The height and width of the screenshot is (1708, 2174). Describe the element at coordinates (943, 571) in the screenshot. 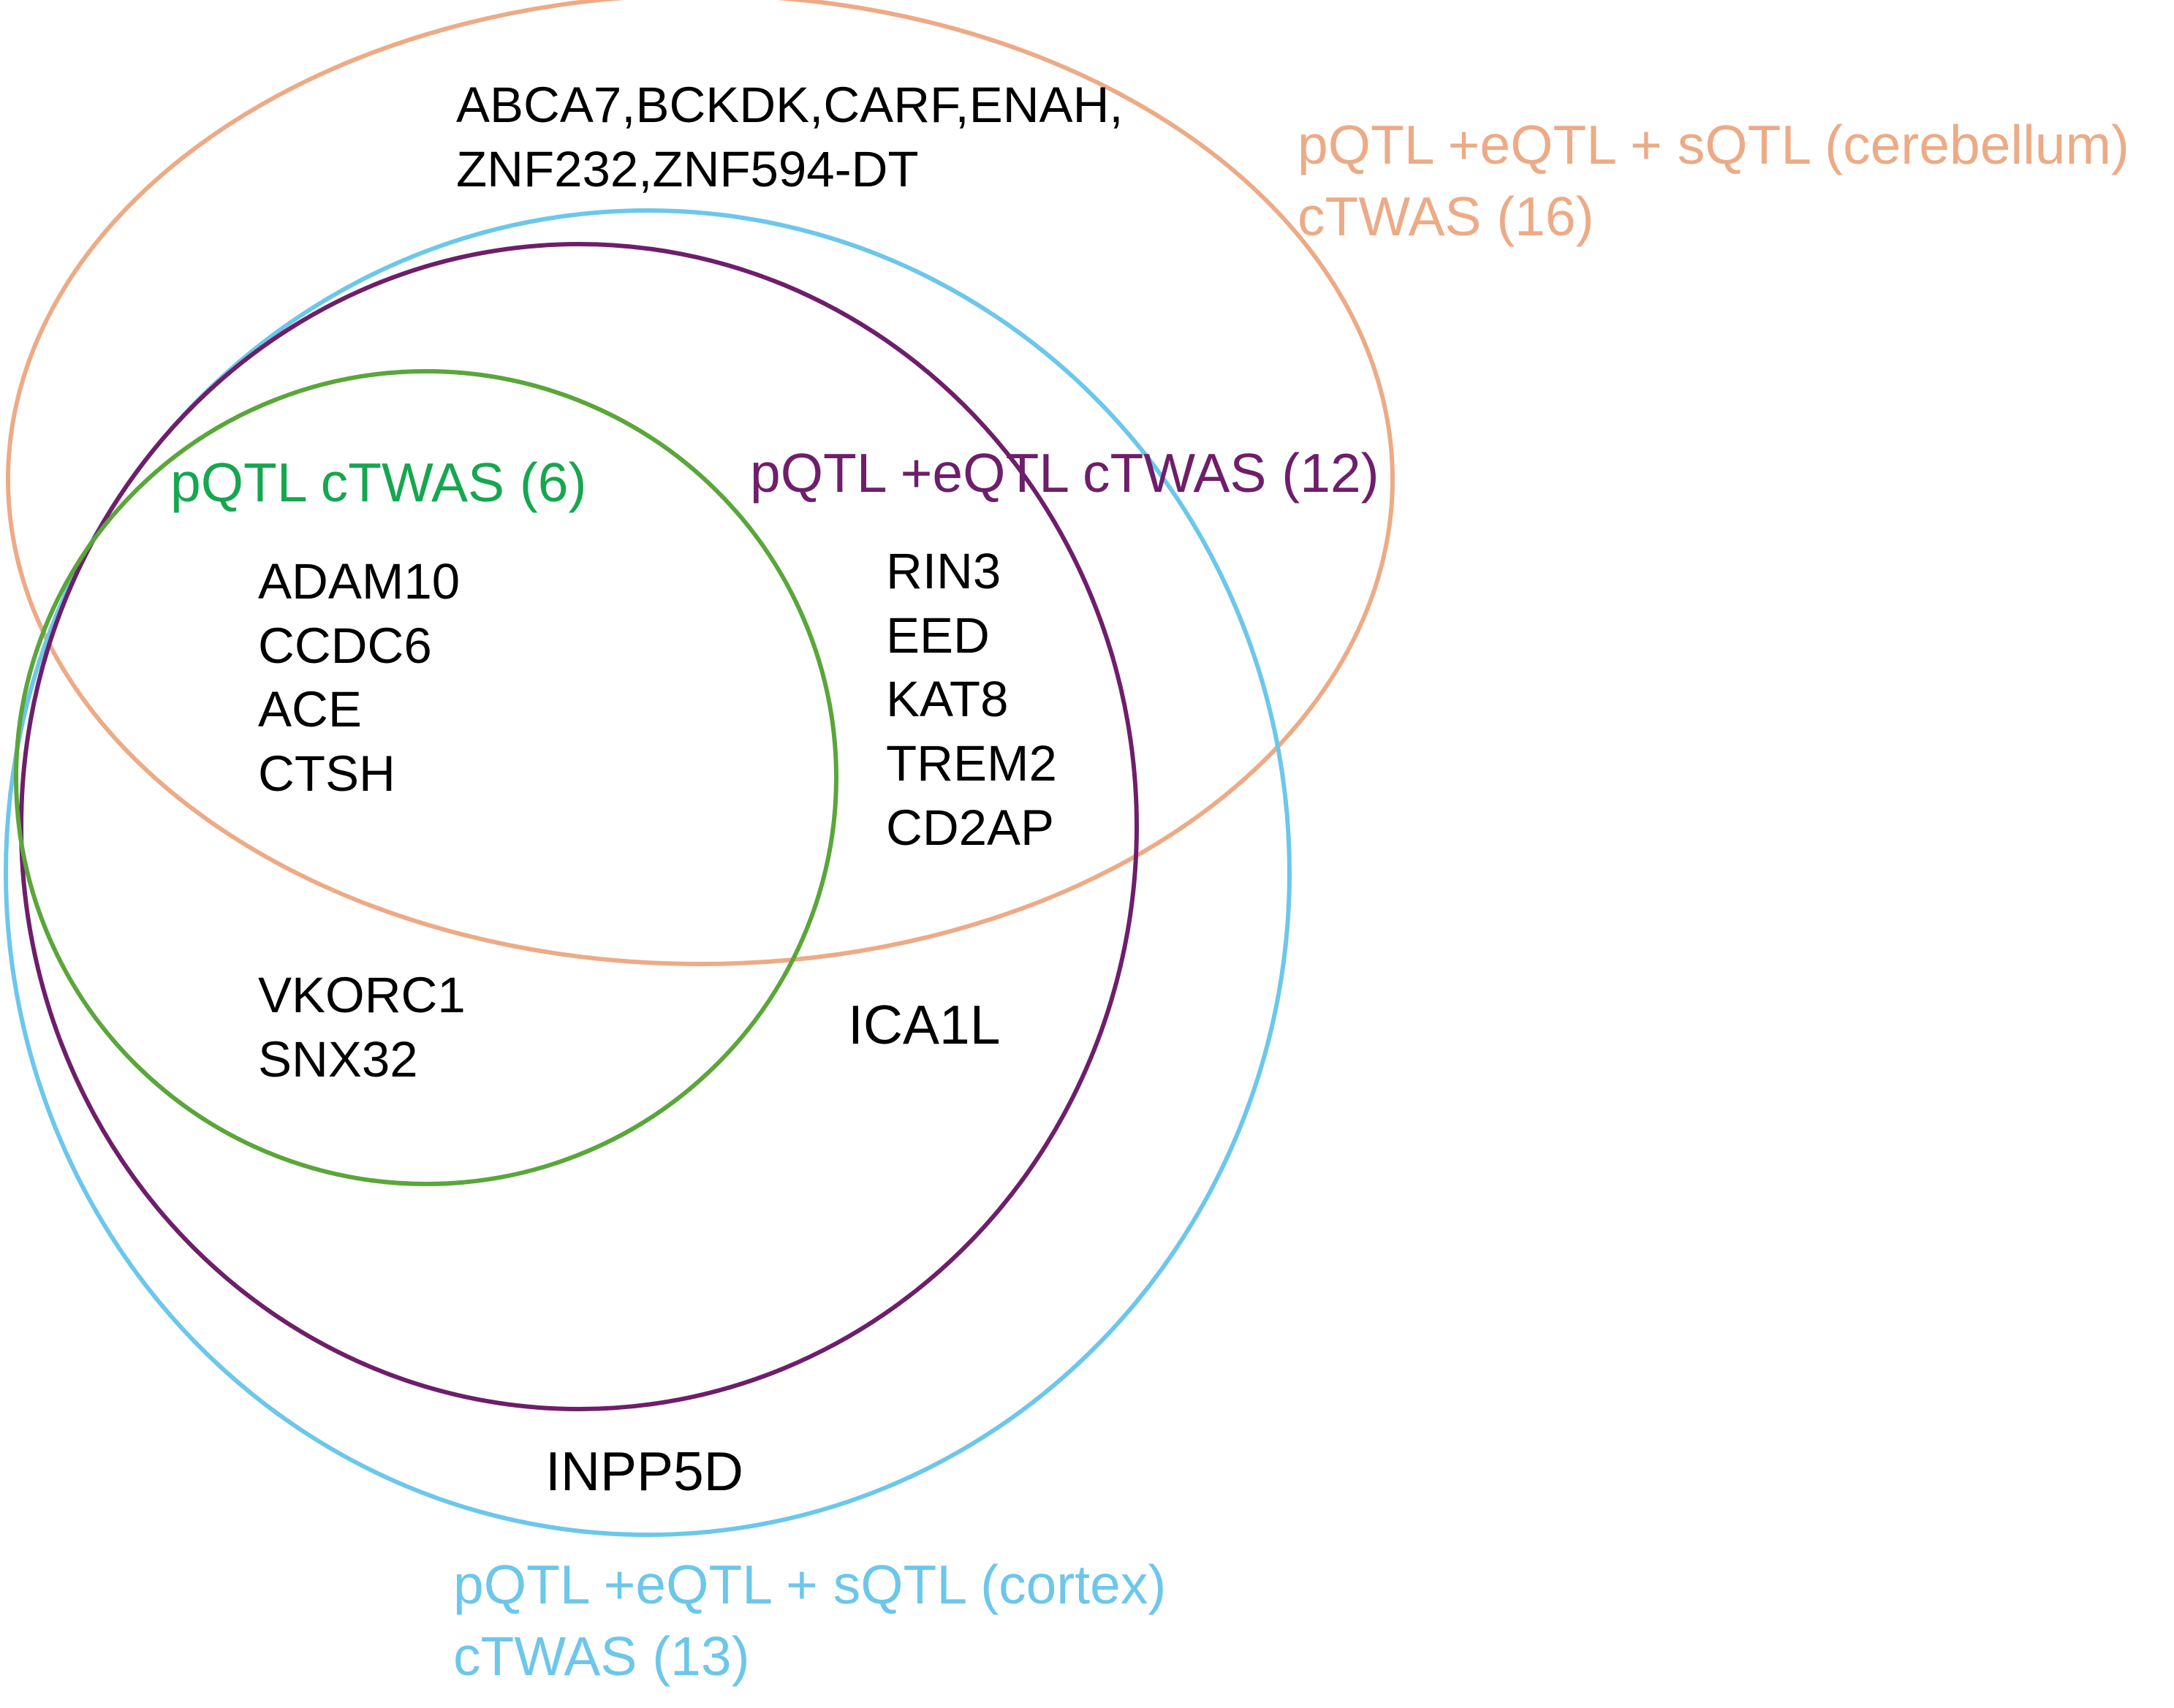

I see `gene-name: RIN3` at that location.